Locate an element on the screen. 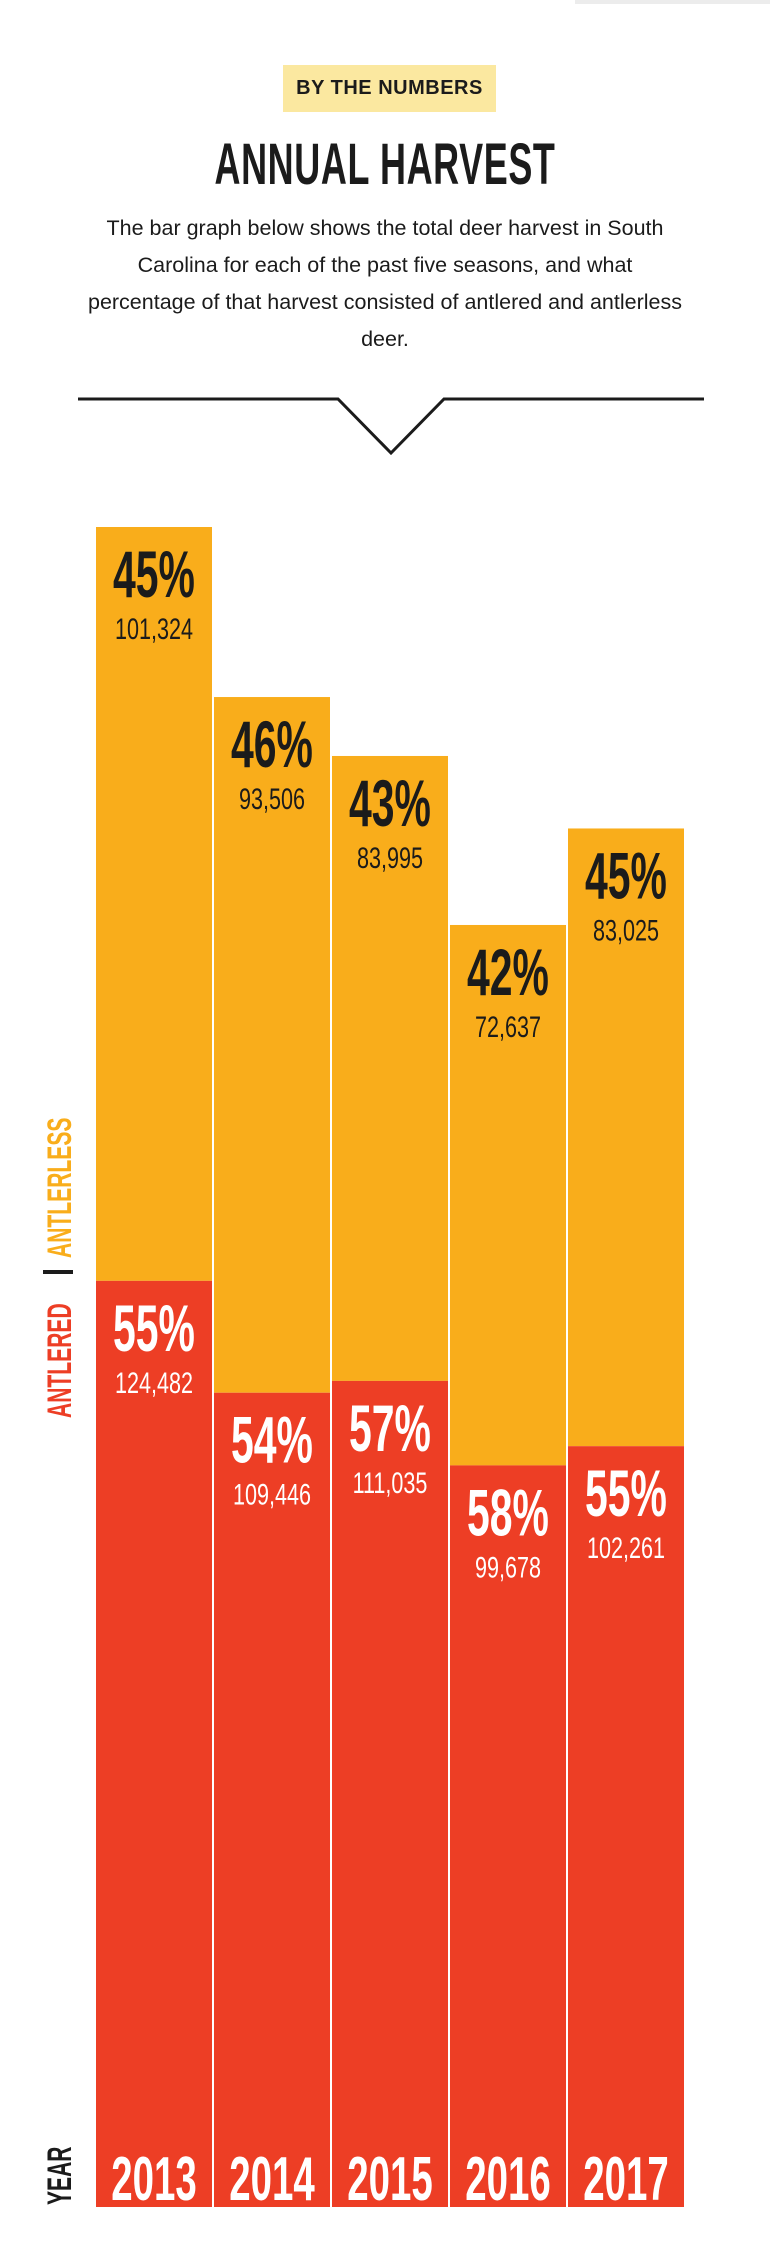 The image size is (770, 2252). antlerless-bar-2015 is located at coordinates (390, 1068).